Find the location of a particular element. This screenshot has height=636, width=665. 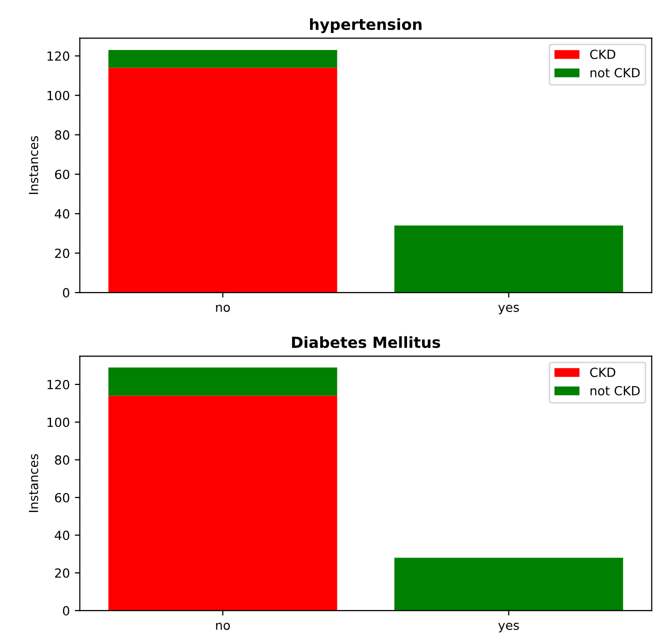

chart-title: hypertension is located at coordinates (366, 26).